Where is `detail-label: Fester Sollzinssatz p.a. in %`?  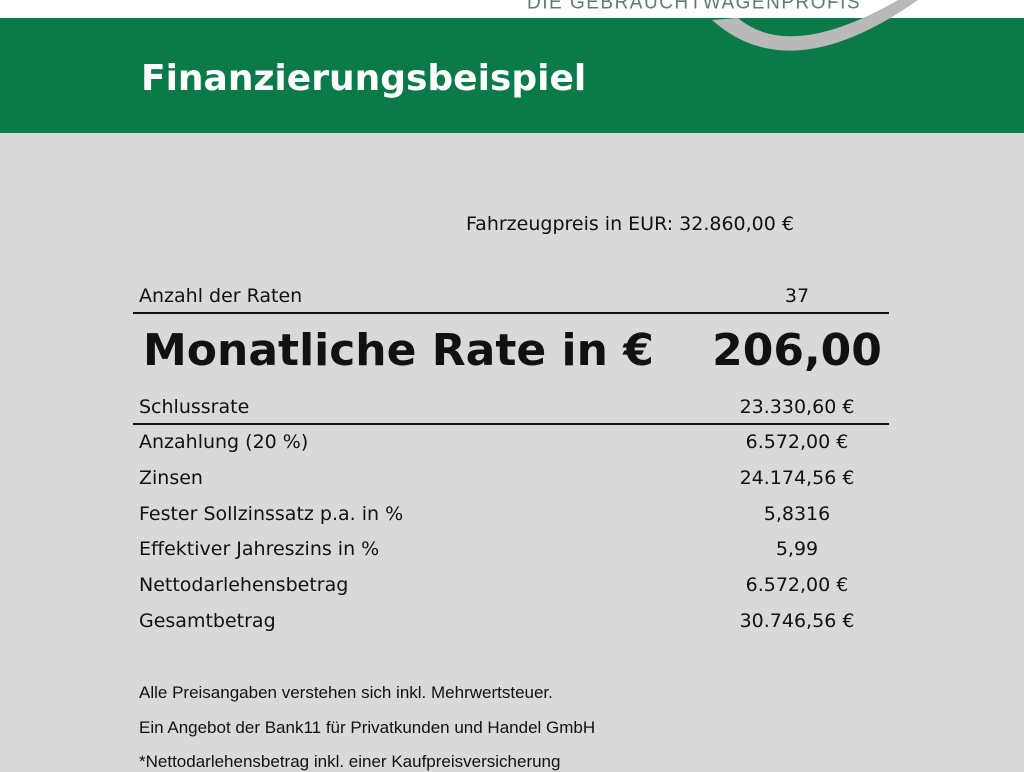 detail-label: Fester Sollzinssatz p.a. in % is located at coordinates (271, 514).